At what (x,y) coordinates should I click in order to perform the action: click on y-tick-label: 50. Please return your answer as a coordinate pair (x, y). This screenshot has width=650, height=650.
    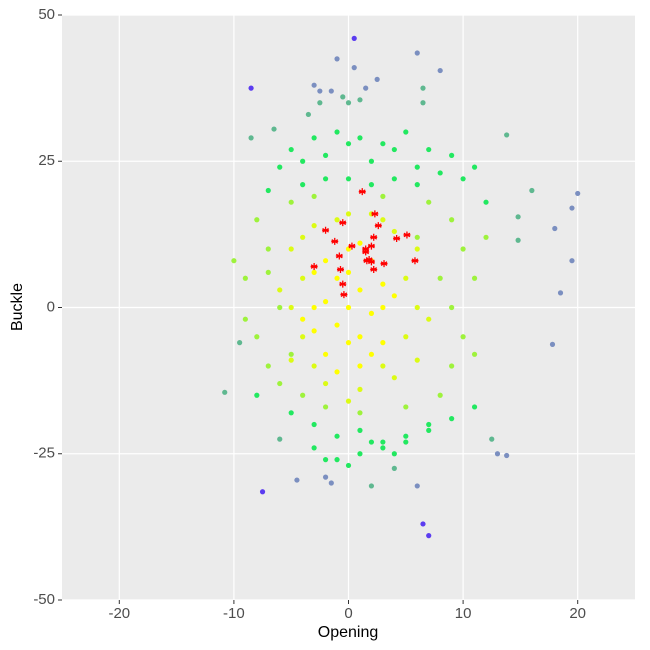
    Looking at the image, I should click on (46, 14).